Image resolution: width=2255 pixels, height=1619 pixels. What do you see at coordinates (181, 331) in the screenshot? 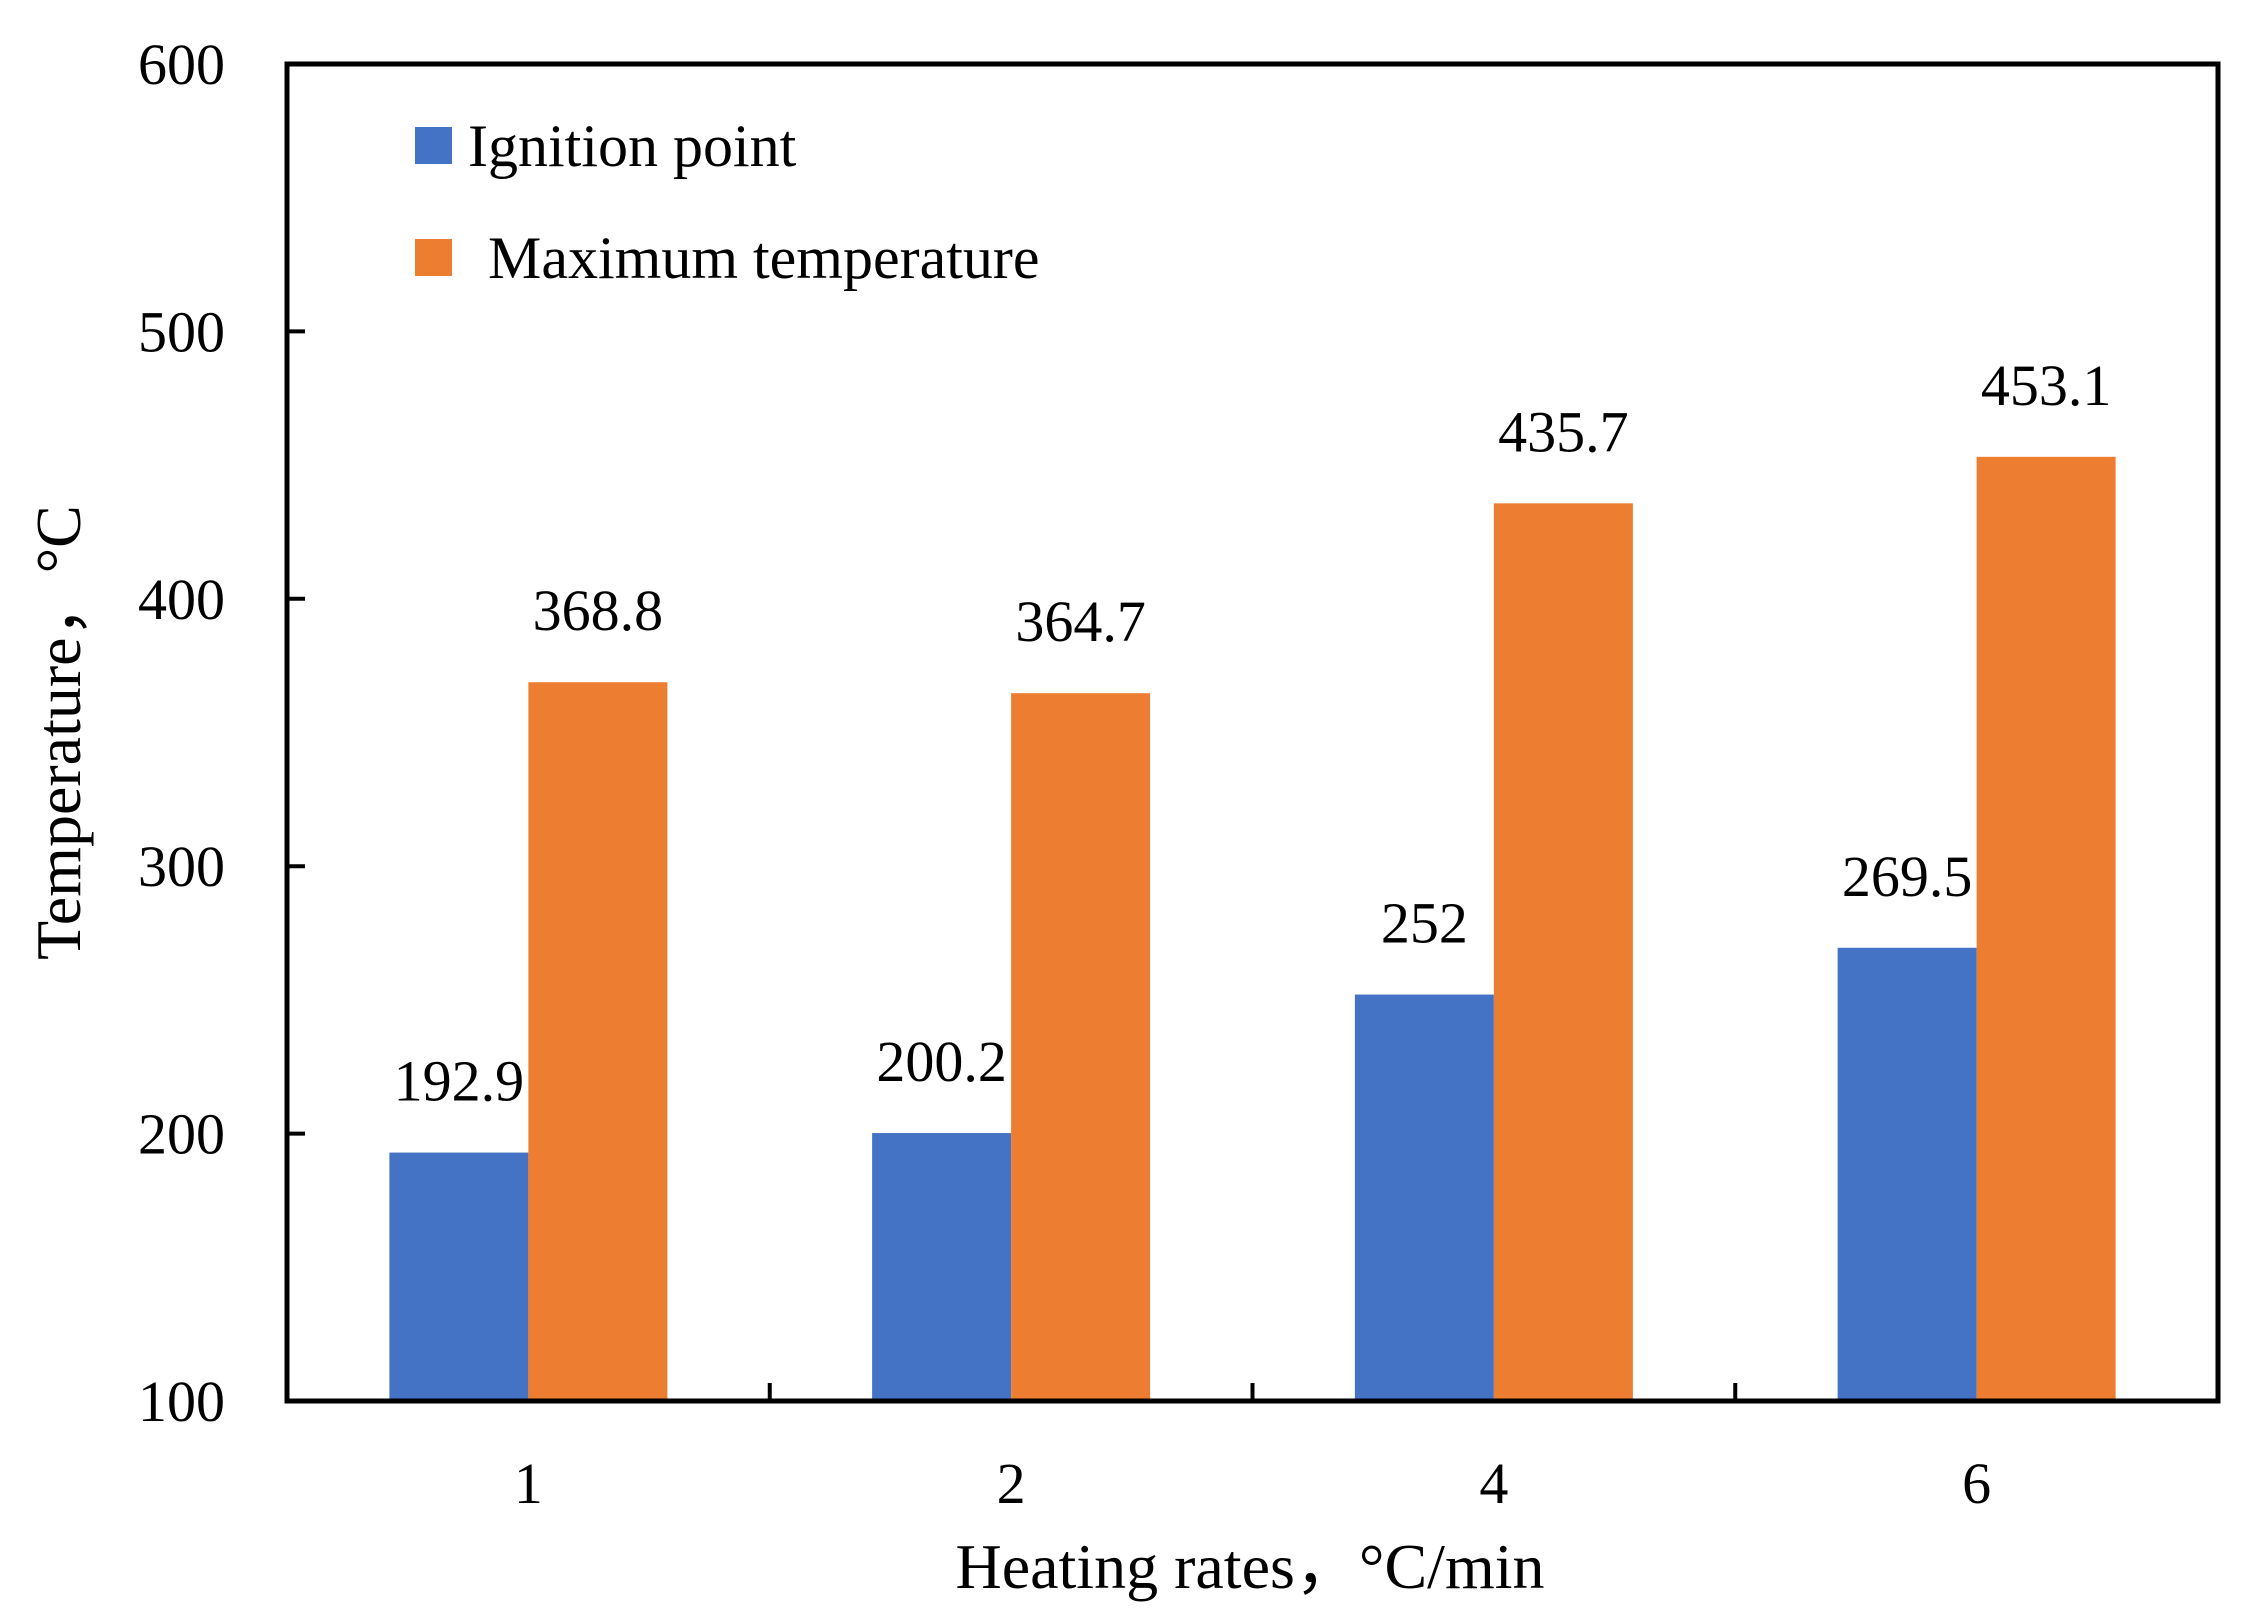
I see `y-tick-label: 500` at bounding box center [181, 331].